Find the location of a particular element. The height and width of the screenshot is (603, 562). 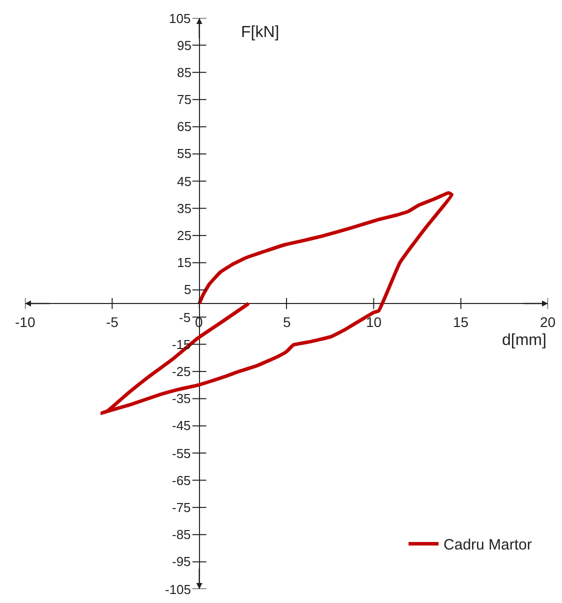

y-tick-label: 25 is located at coordinates (184, 235).